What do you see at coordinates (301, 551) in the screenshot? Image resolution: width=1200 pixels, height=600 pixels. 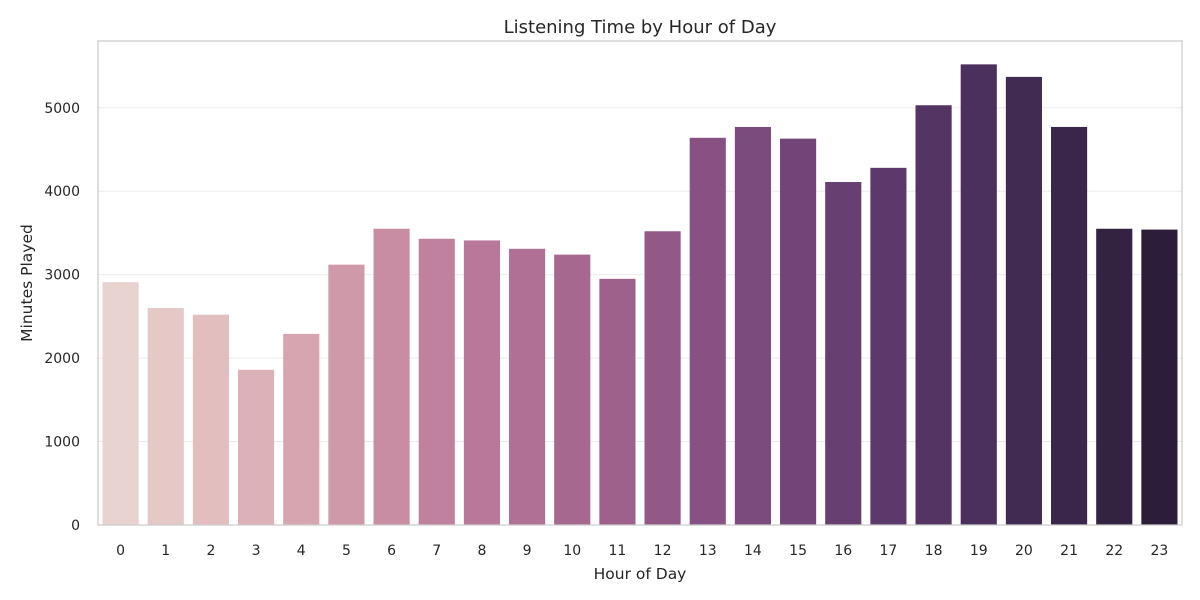 I see `x-tick-label: 4` at bounding box center [301, 551].